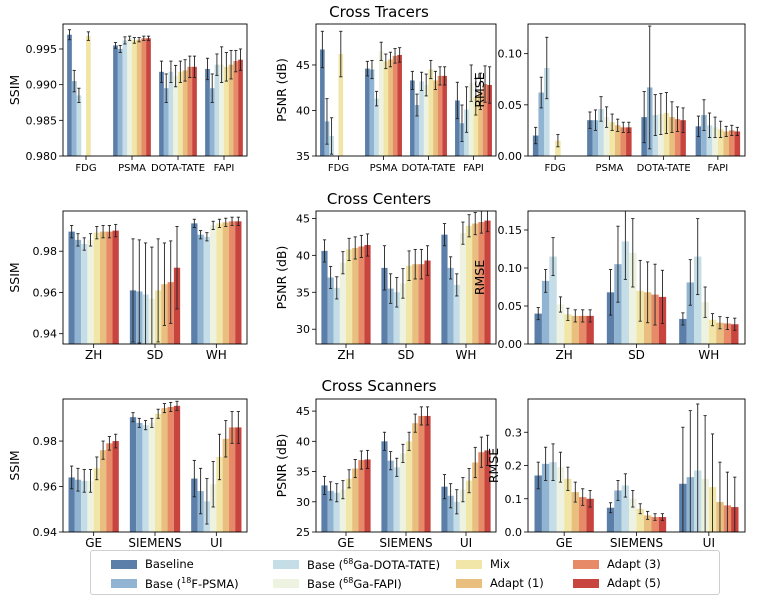 The width and height of the screenshot is (758, 600). I want to click on panel-1-1: 30 35 40 45 PSNR (dB) ZH SD WH, so click(385, 286).